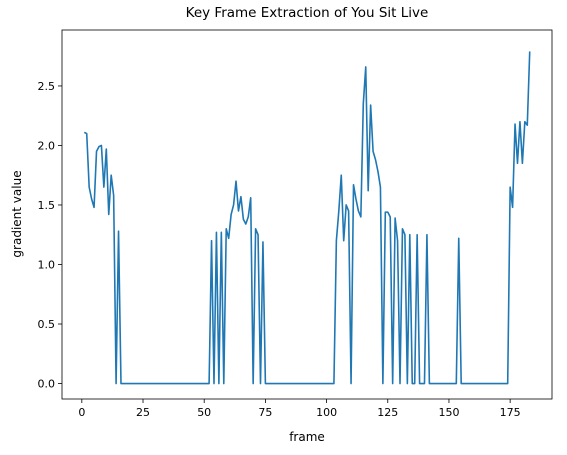  What do you see at coordinates (448, 412) in the screenshot?
I see `x-tick-label: 150` at bounding box center [448, 412].